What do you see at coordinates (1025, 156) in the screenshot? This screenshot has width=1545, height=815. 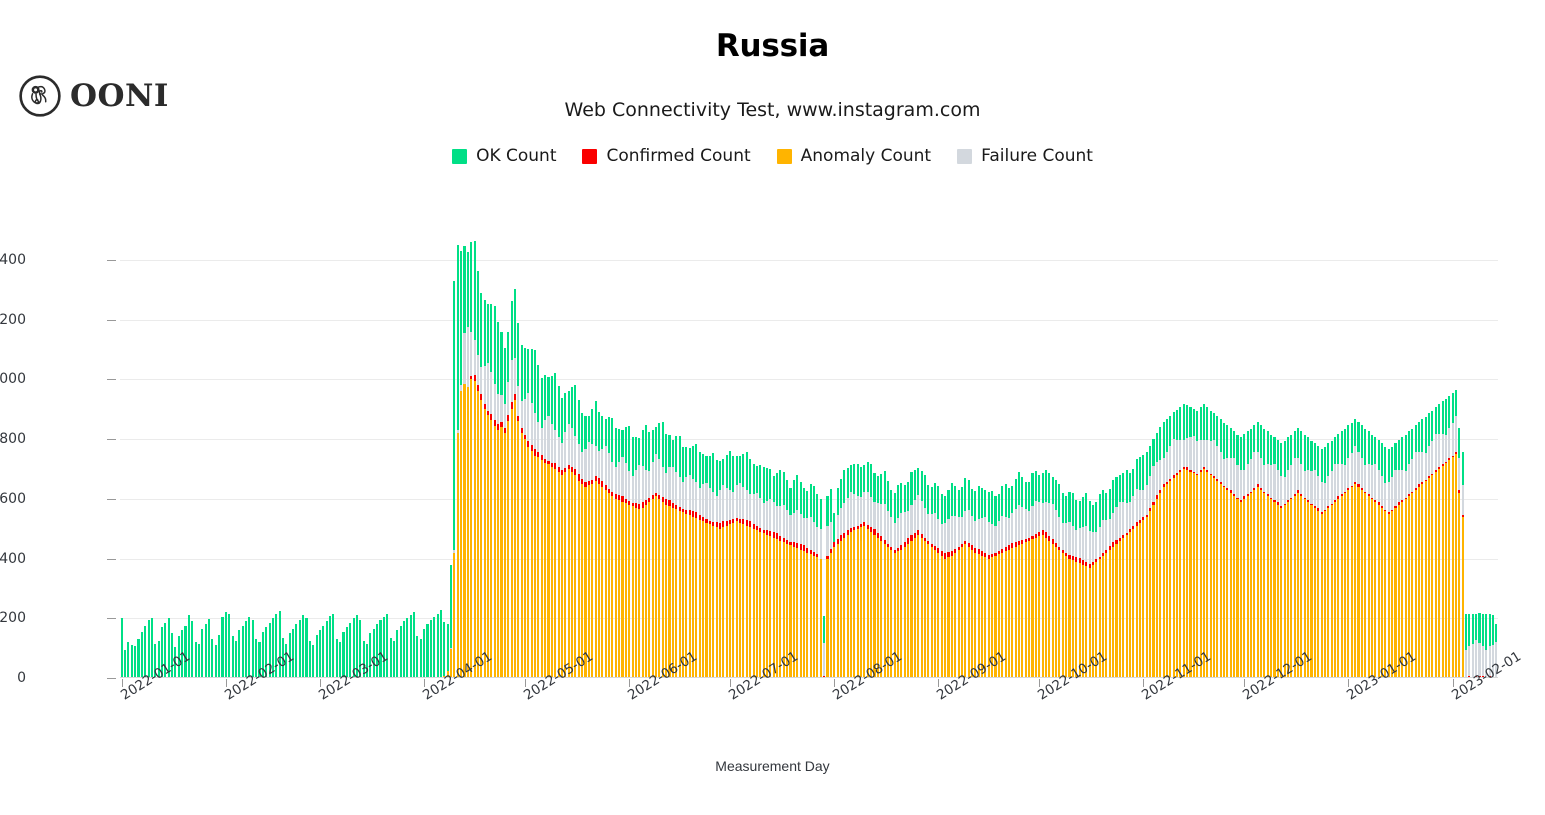 I see `legend-item-failure-count: Failure Count` at bounding box center [1025, 156].